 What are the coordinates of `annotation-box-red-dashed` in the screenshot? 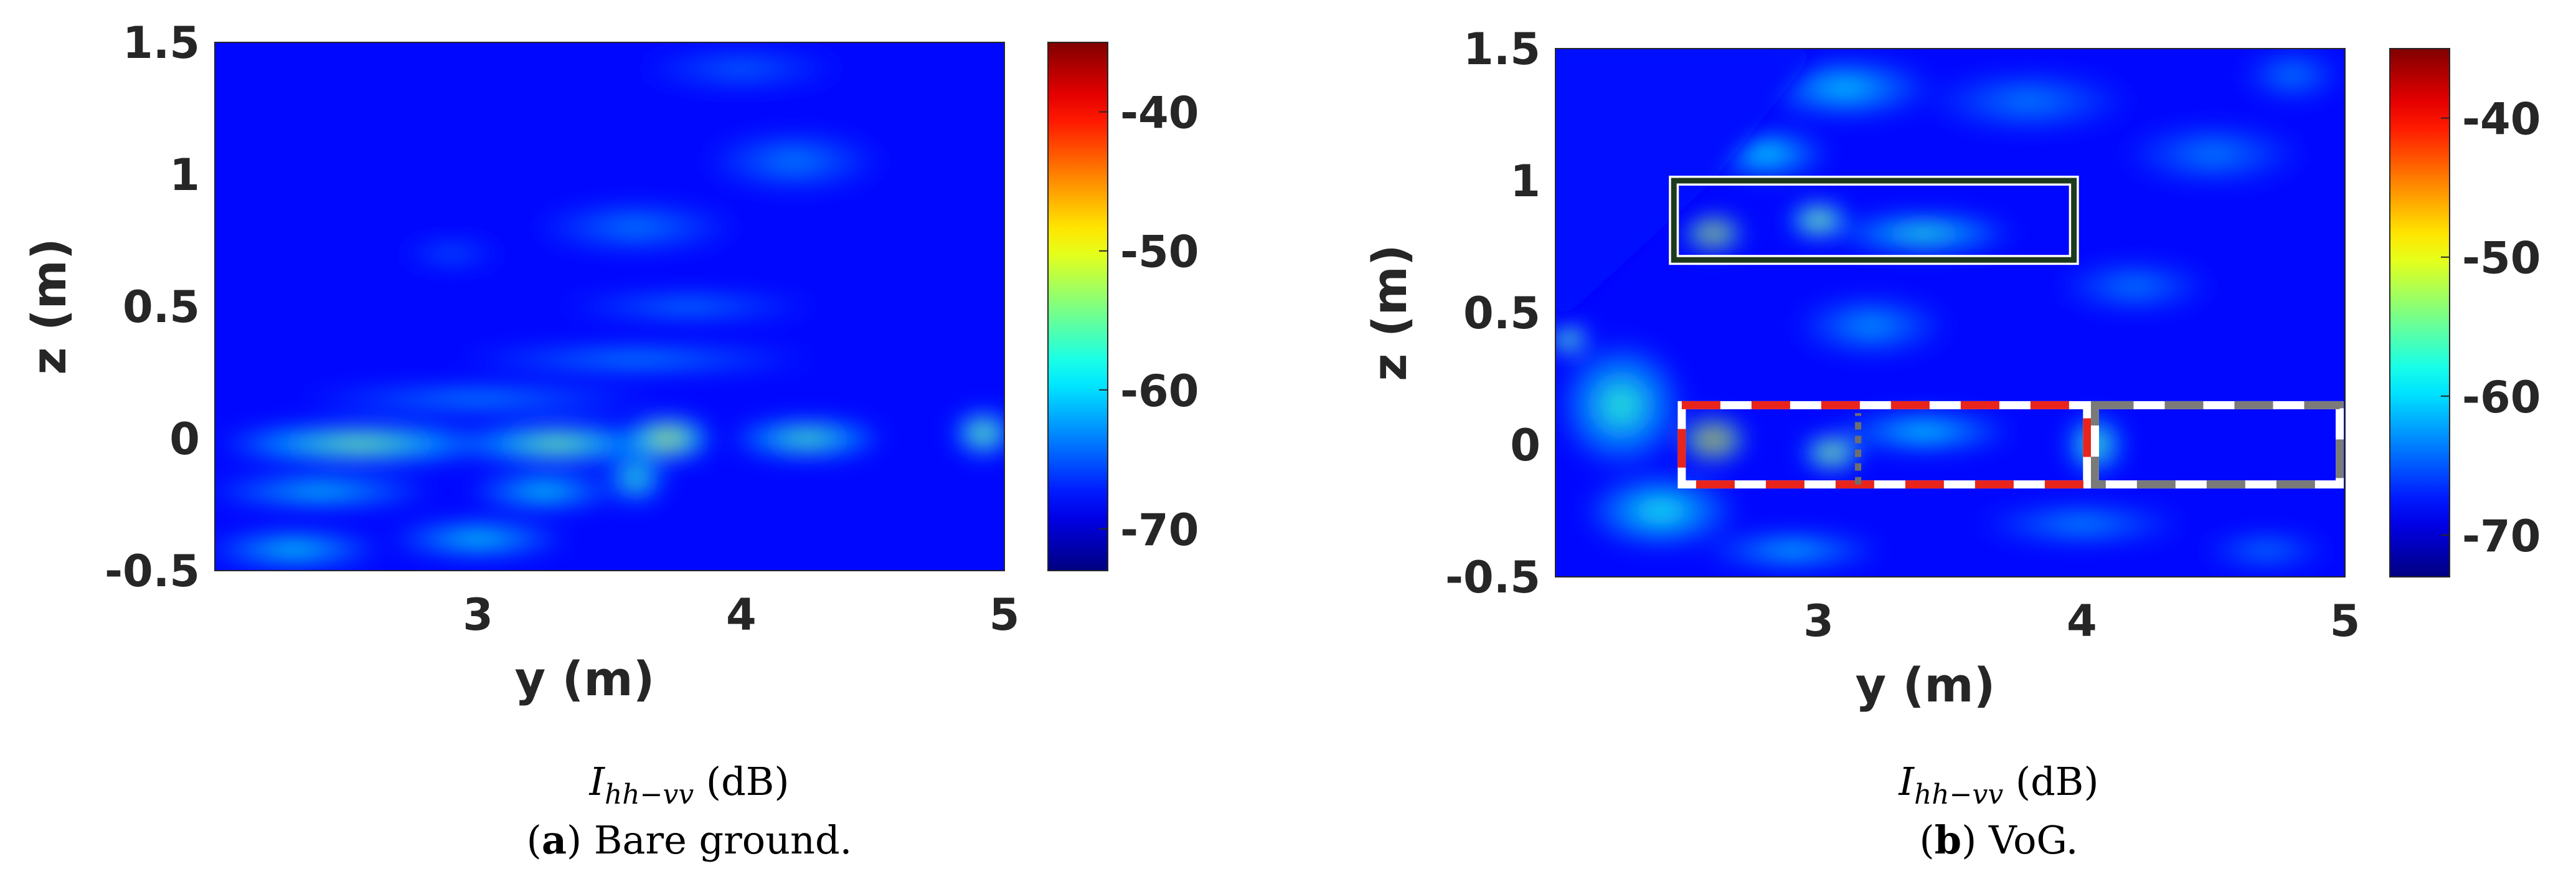 It's located at (1884, 445).